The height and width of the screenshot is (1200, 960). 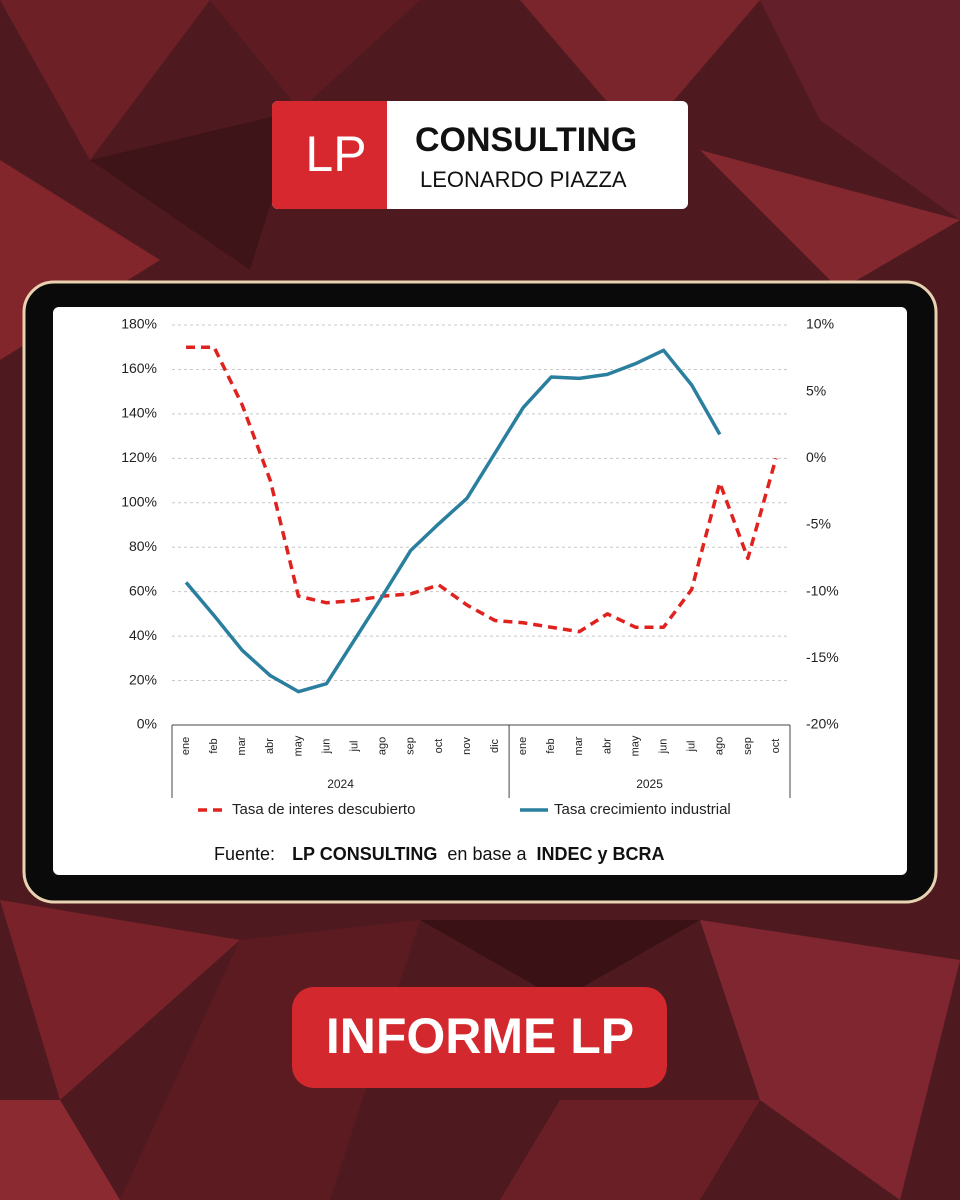 What do you see at coordinates (642, 809) in the screenshot?
I see `legend-label: Tasa crecimiento industrial` at bounding box center [642, 809].